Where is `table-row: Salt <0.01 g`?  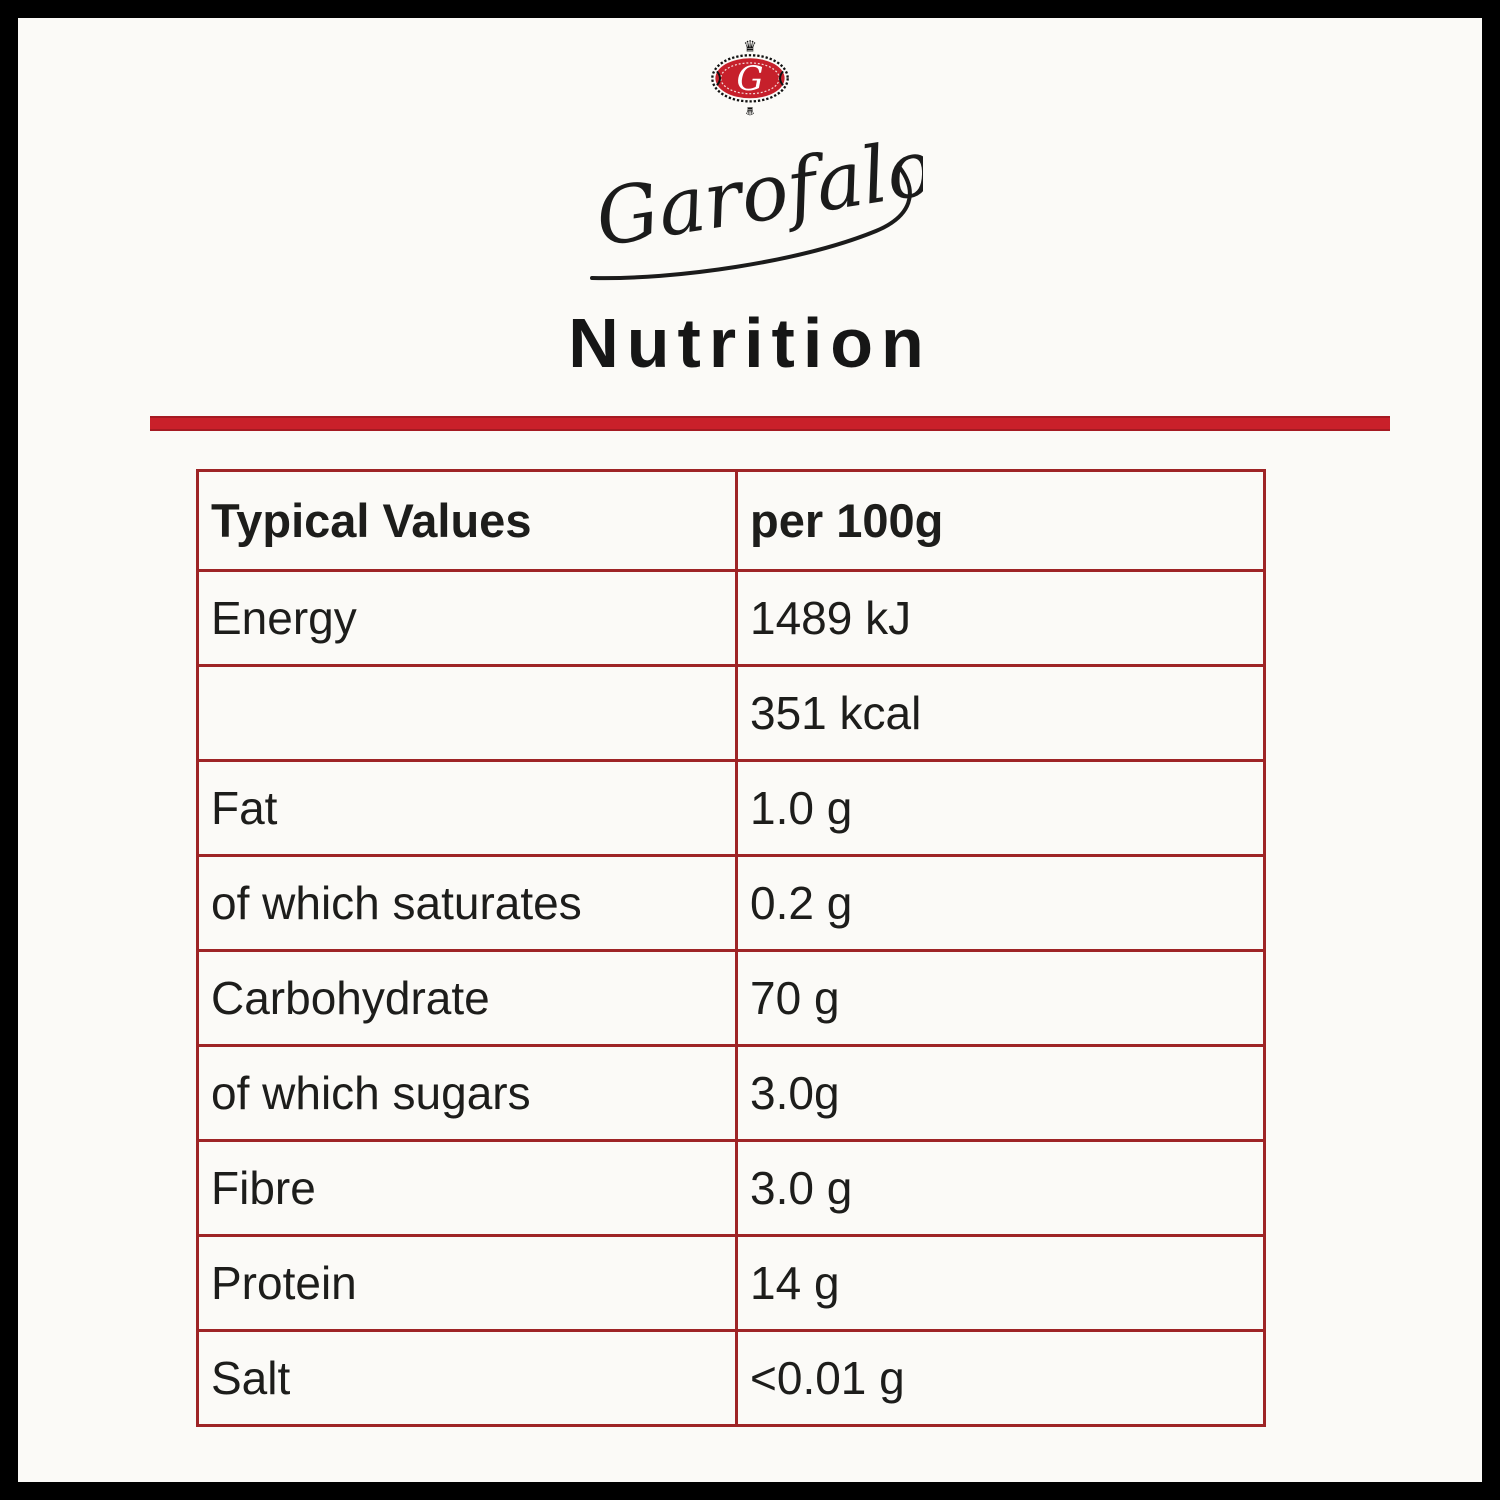
table-row: Salt <0.01 g is located at coordinates (731, 1378).